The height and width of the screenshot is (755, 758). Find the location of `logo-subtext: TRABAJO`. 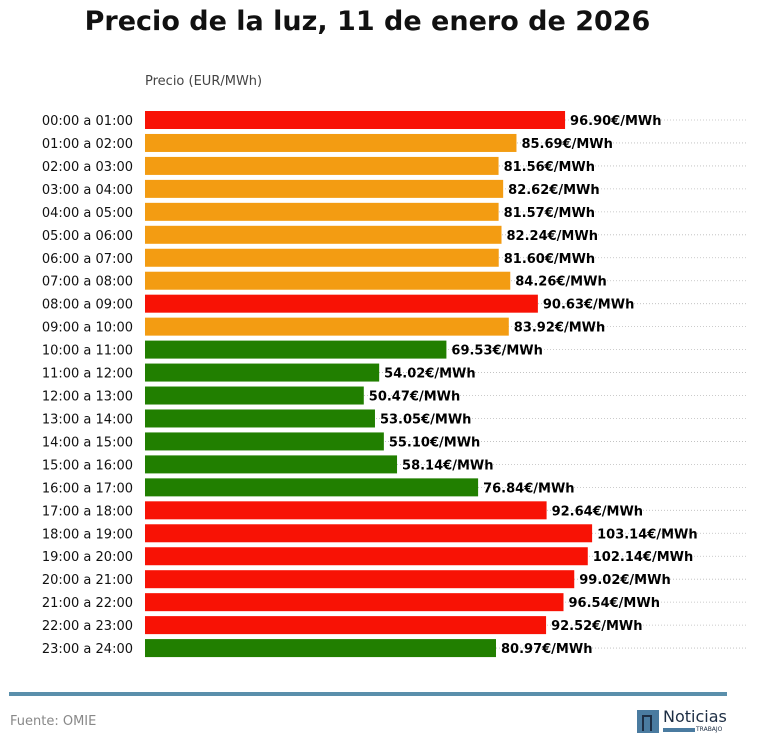

logo-subtext: TRABAJO is located at coordinates (709, 729).